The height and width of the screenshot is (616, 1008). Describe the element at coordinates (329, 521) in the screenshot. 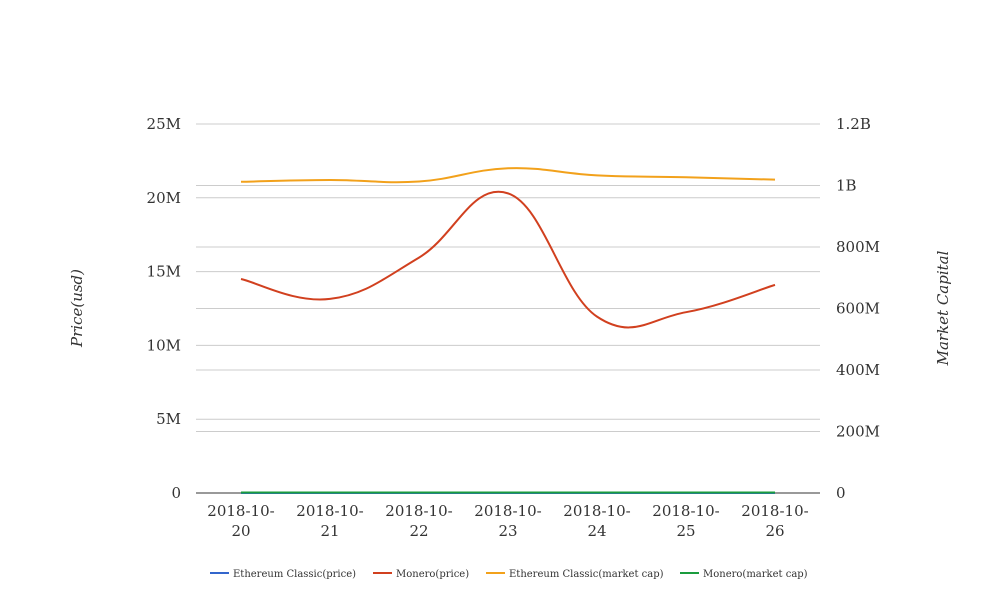

I see `x-tick-label: 2018-10- 21` at that location.